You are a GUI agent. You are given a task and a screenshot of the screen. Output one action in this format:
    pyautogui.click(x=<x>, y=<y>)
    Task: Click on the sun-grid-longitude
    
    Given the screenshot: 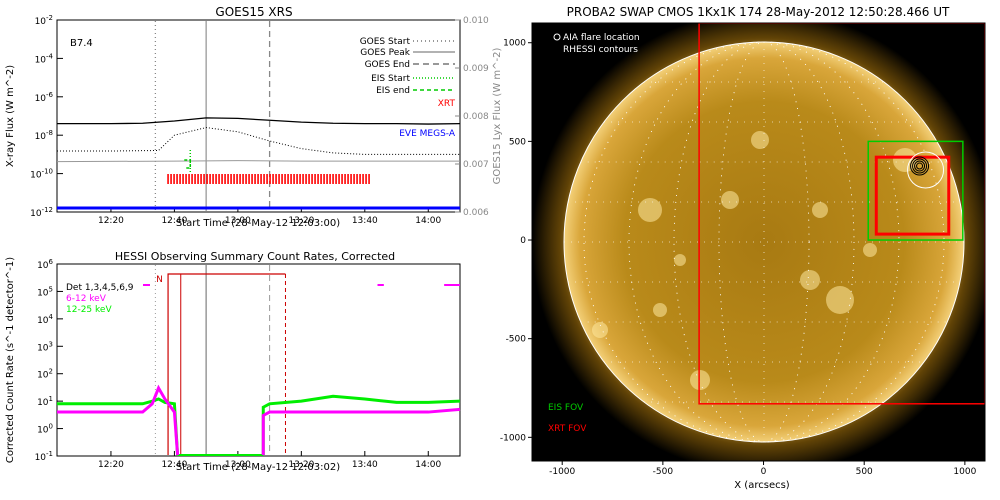 What is the action you would take?
    pyautogui.click(x=764, y=242)
    